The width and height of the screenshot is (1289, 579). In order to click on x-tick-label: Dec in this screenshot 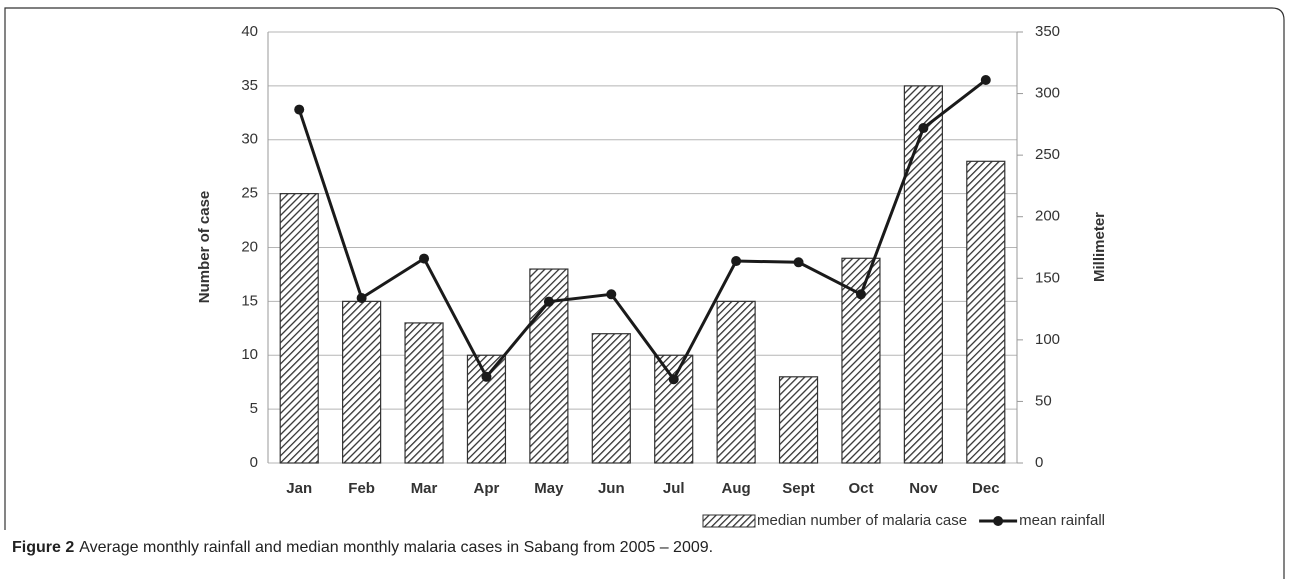, I will do `click(986, 488)`.